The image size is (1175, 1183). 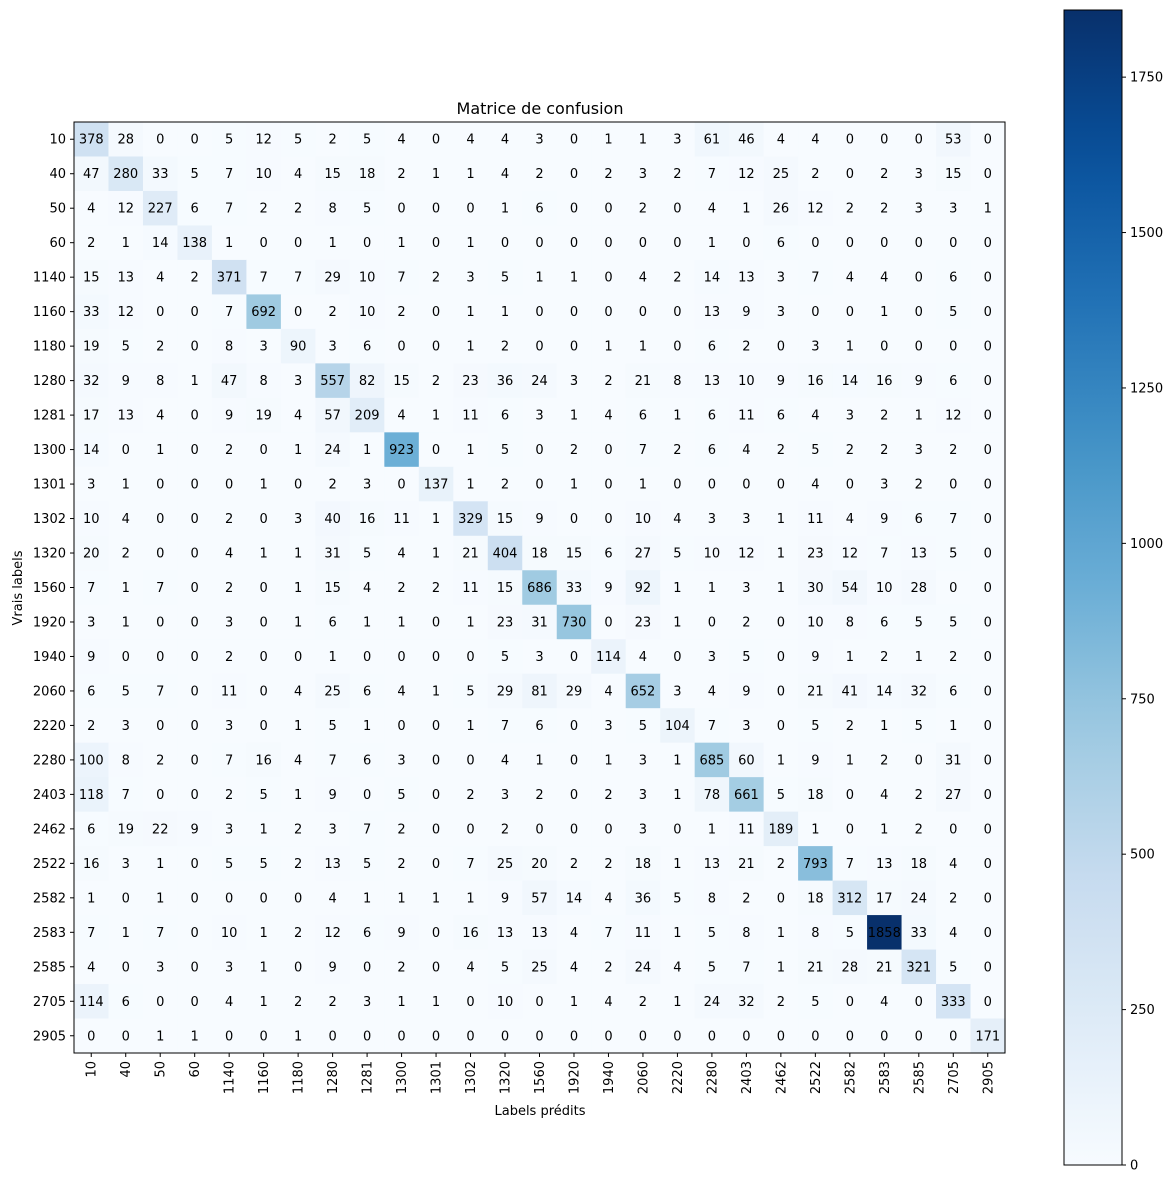 I want to click on cell-value: 12, so click(x=815, y=209).